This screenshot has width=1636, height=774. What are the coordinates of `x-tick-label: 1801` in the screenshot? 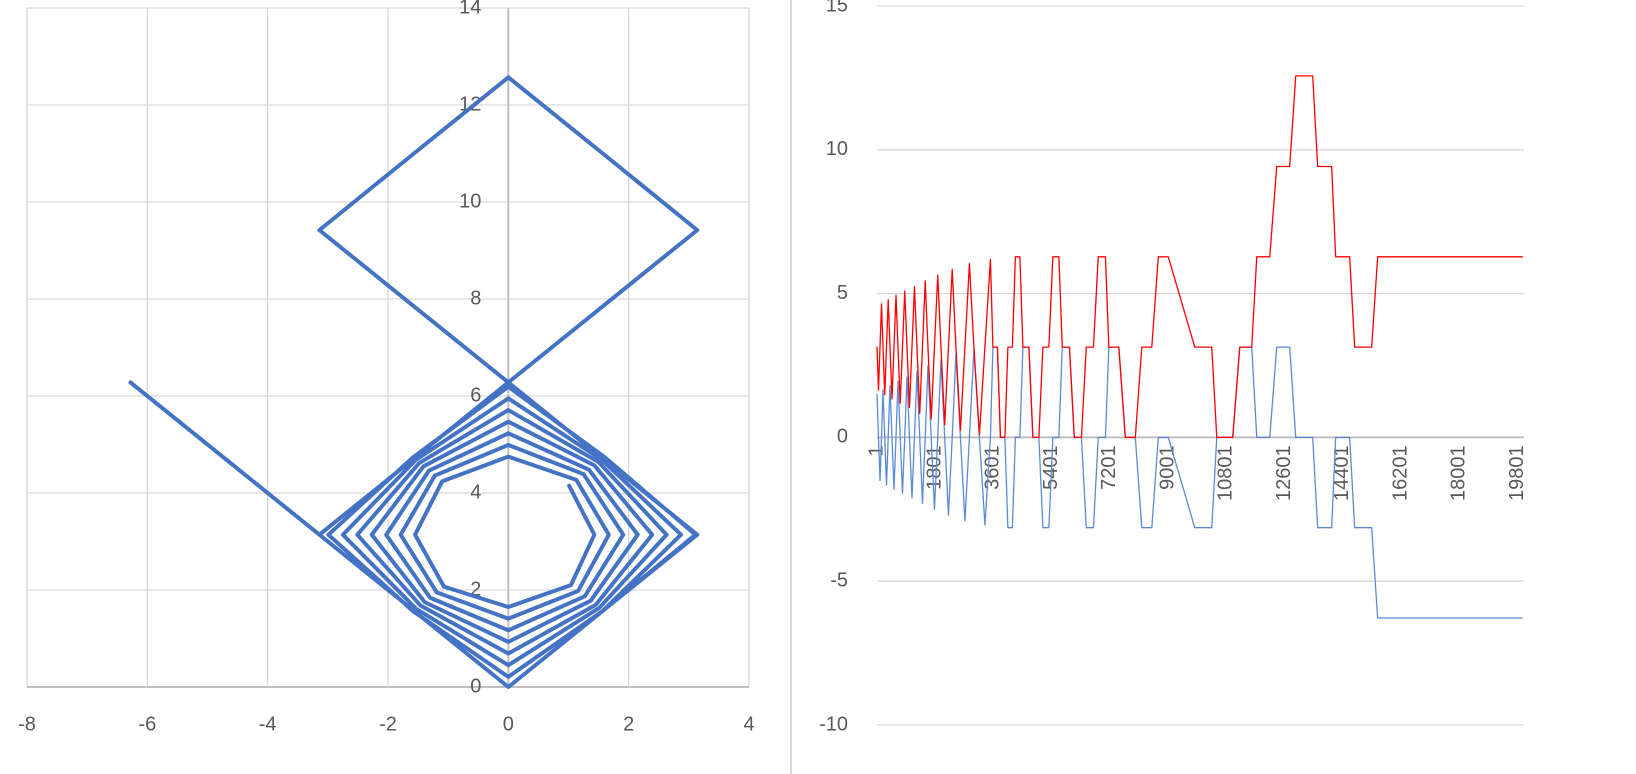 It's located at (935, 467).